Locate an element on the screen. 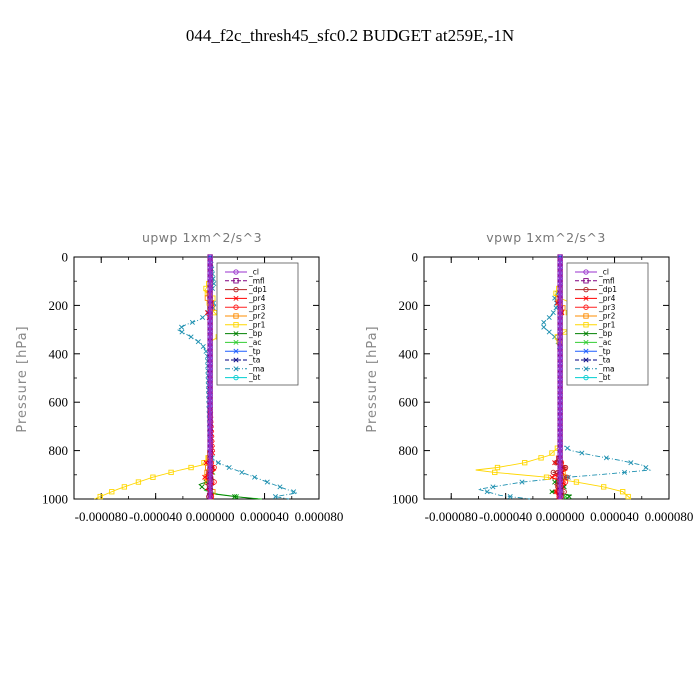 Image resolution: width=700 pixels, height=700 pixels. legend-label: _bt is located at coordinates (604, 377).